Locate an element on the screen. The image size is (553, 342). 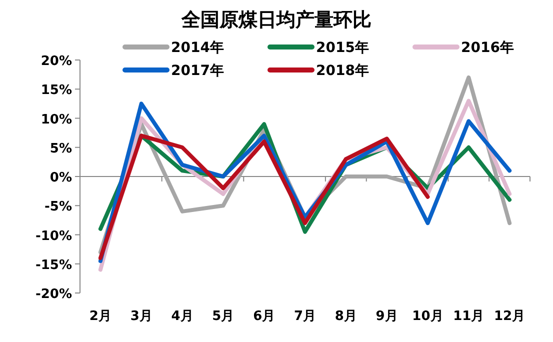
x-tick-label: 3月 is located at coordinates (141, 316).